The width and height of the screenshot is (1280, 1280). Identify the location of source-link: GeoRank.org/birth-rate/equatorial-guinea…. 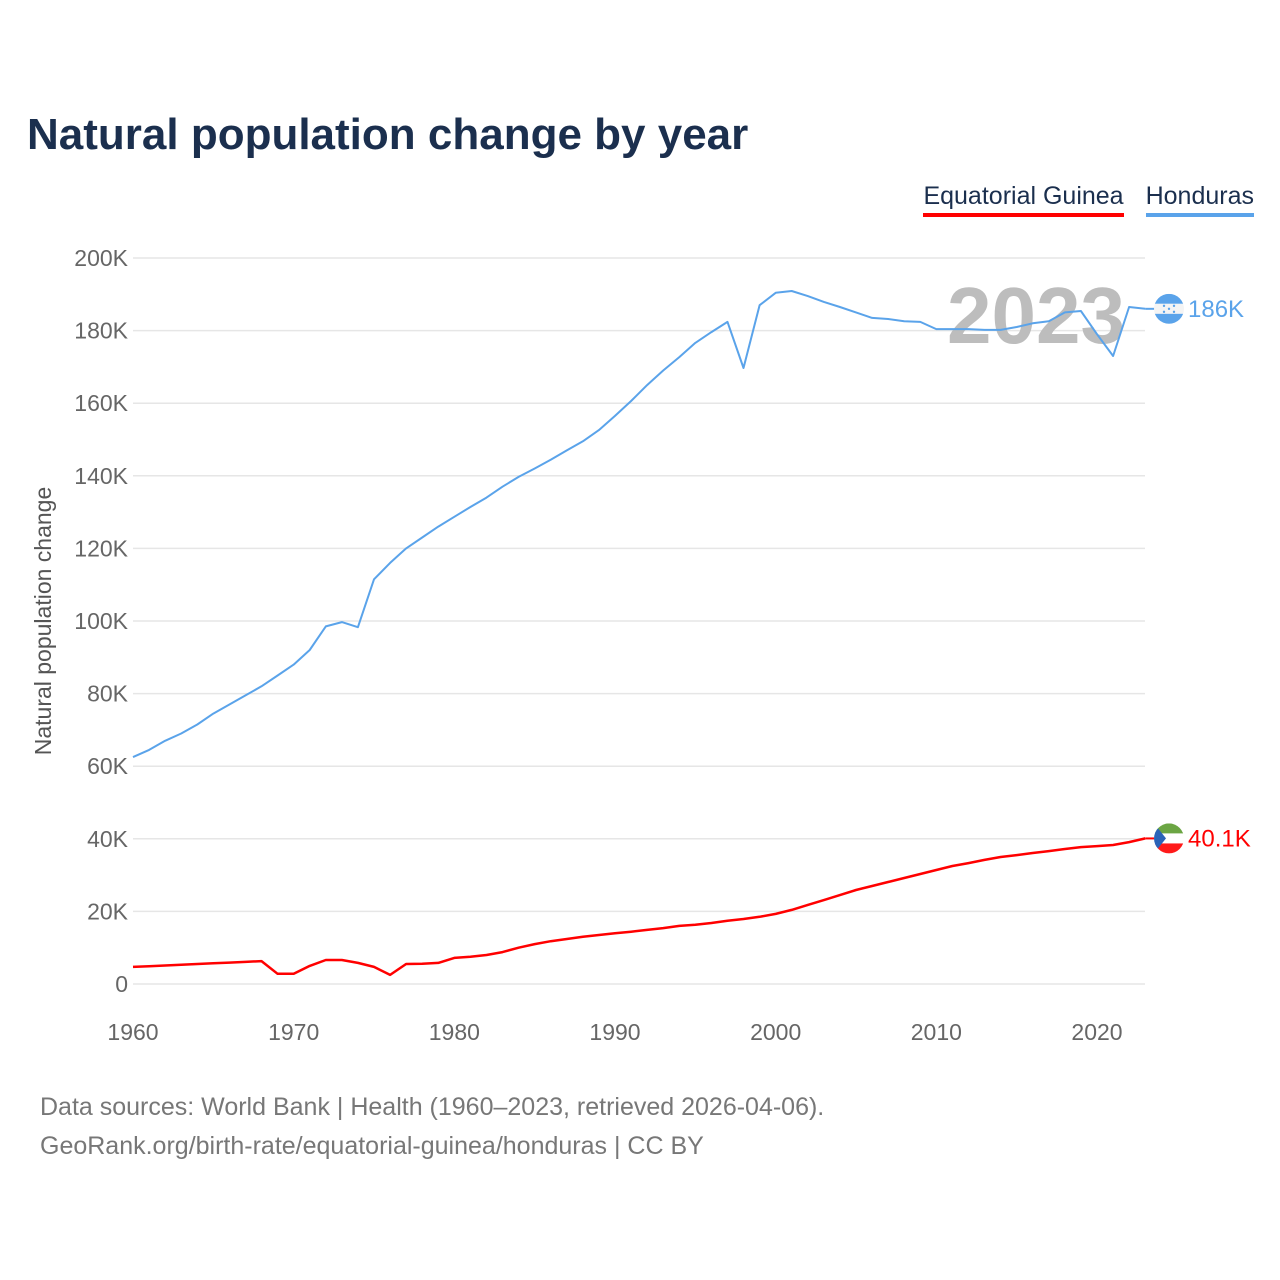
(372, 1146).